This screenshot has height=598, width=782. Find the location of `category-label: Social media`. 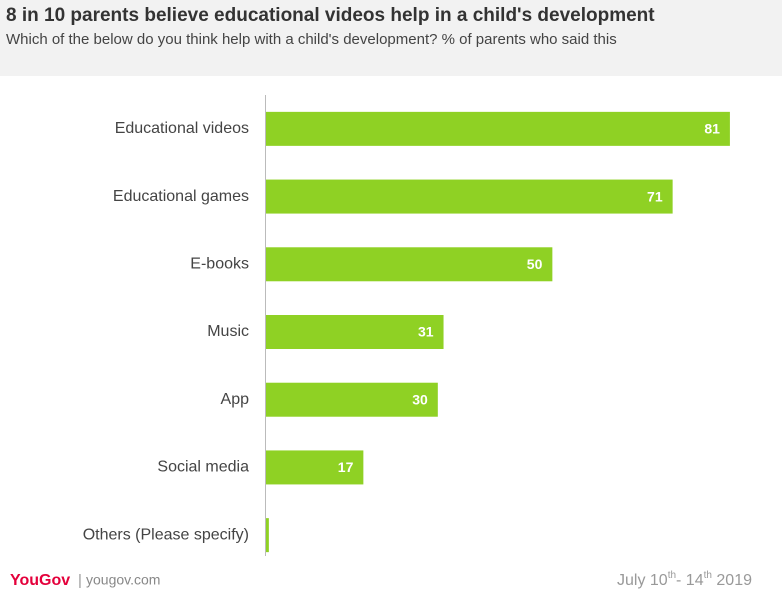

category-label: Social media is located at coordinates (203, 467).